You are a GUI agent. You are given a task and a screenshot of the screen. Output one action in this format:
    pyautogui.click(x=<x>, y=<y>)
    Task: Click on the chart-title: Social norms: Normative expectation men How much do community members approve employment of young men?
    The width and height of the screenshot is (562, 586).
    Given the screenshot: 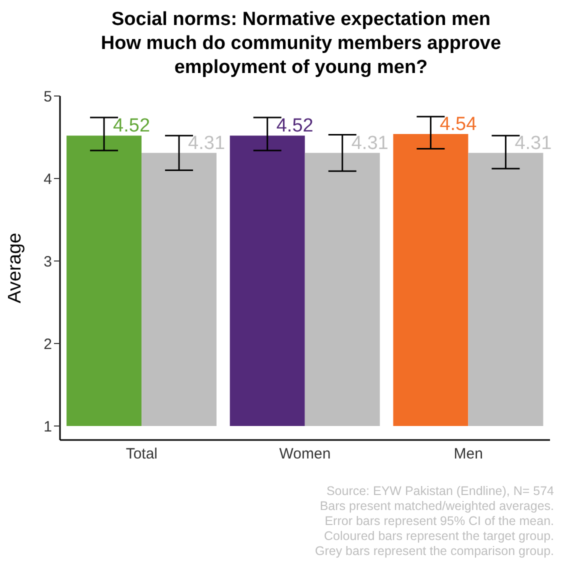 What is the action you would take?
    pyautogui.click(x=301, y=44)
    